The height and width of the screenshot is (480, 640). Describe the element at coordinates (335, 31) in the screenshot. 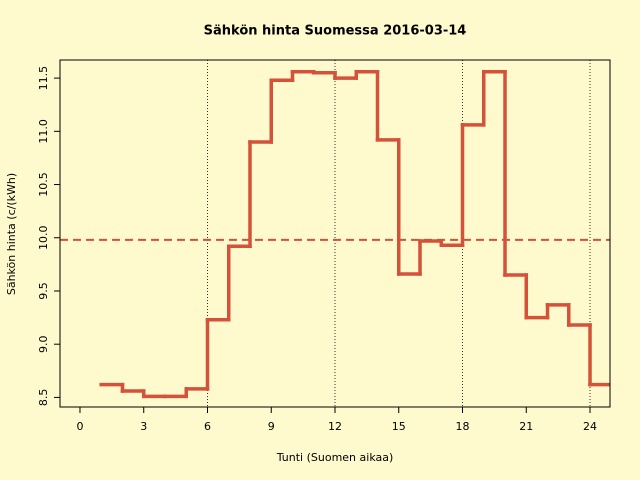

I see `chart-title: Sähkön hinta Suomessa 2016-03-14` at that location.